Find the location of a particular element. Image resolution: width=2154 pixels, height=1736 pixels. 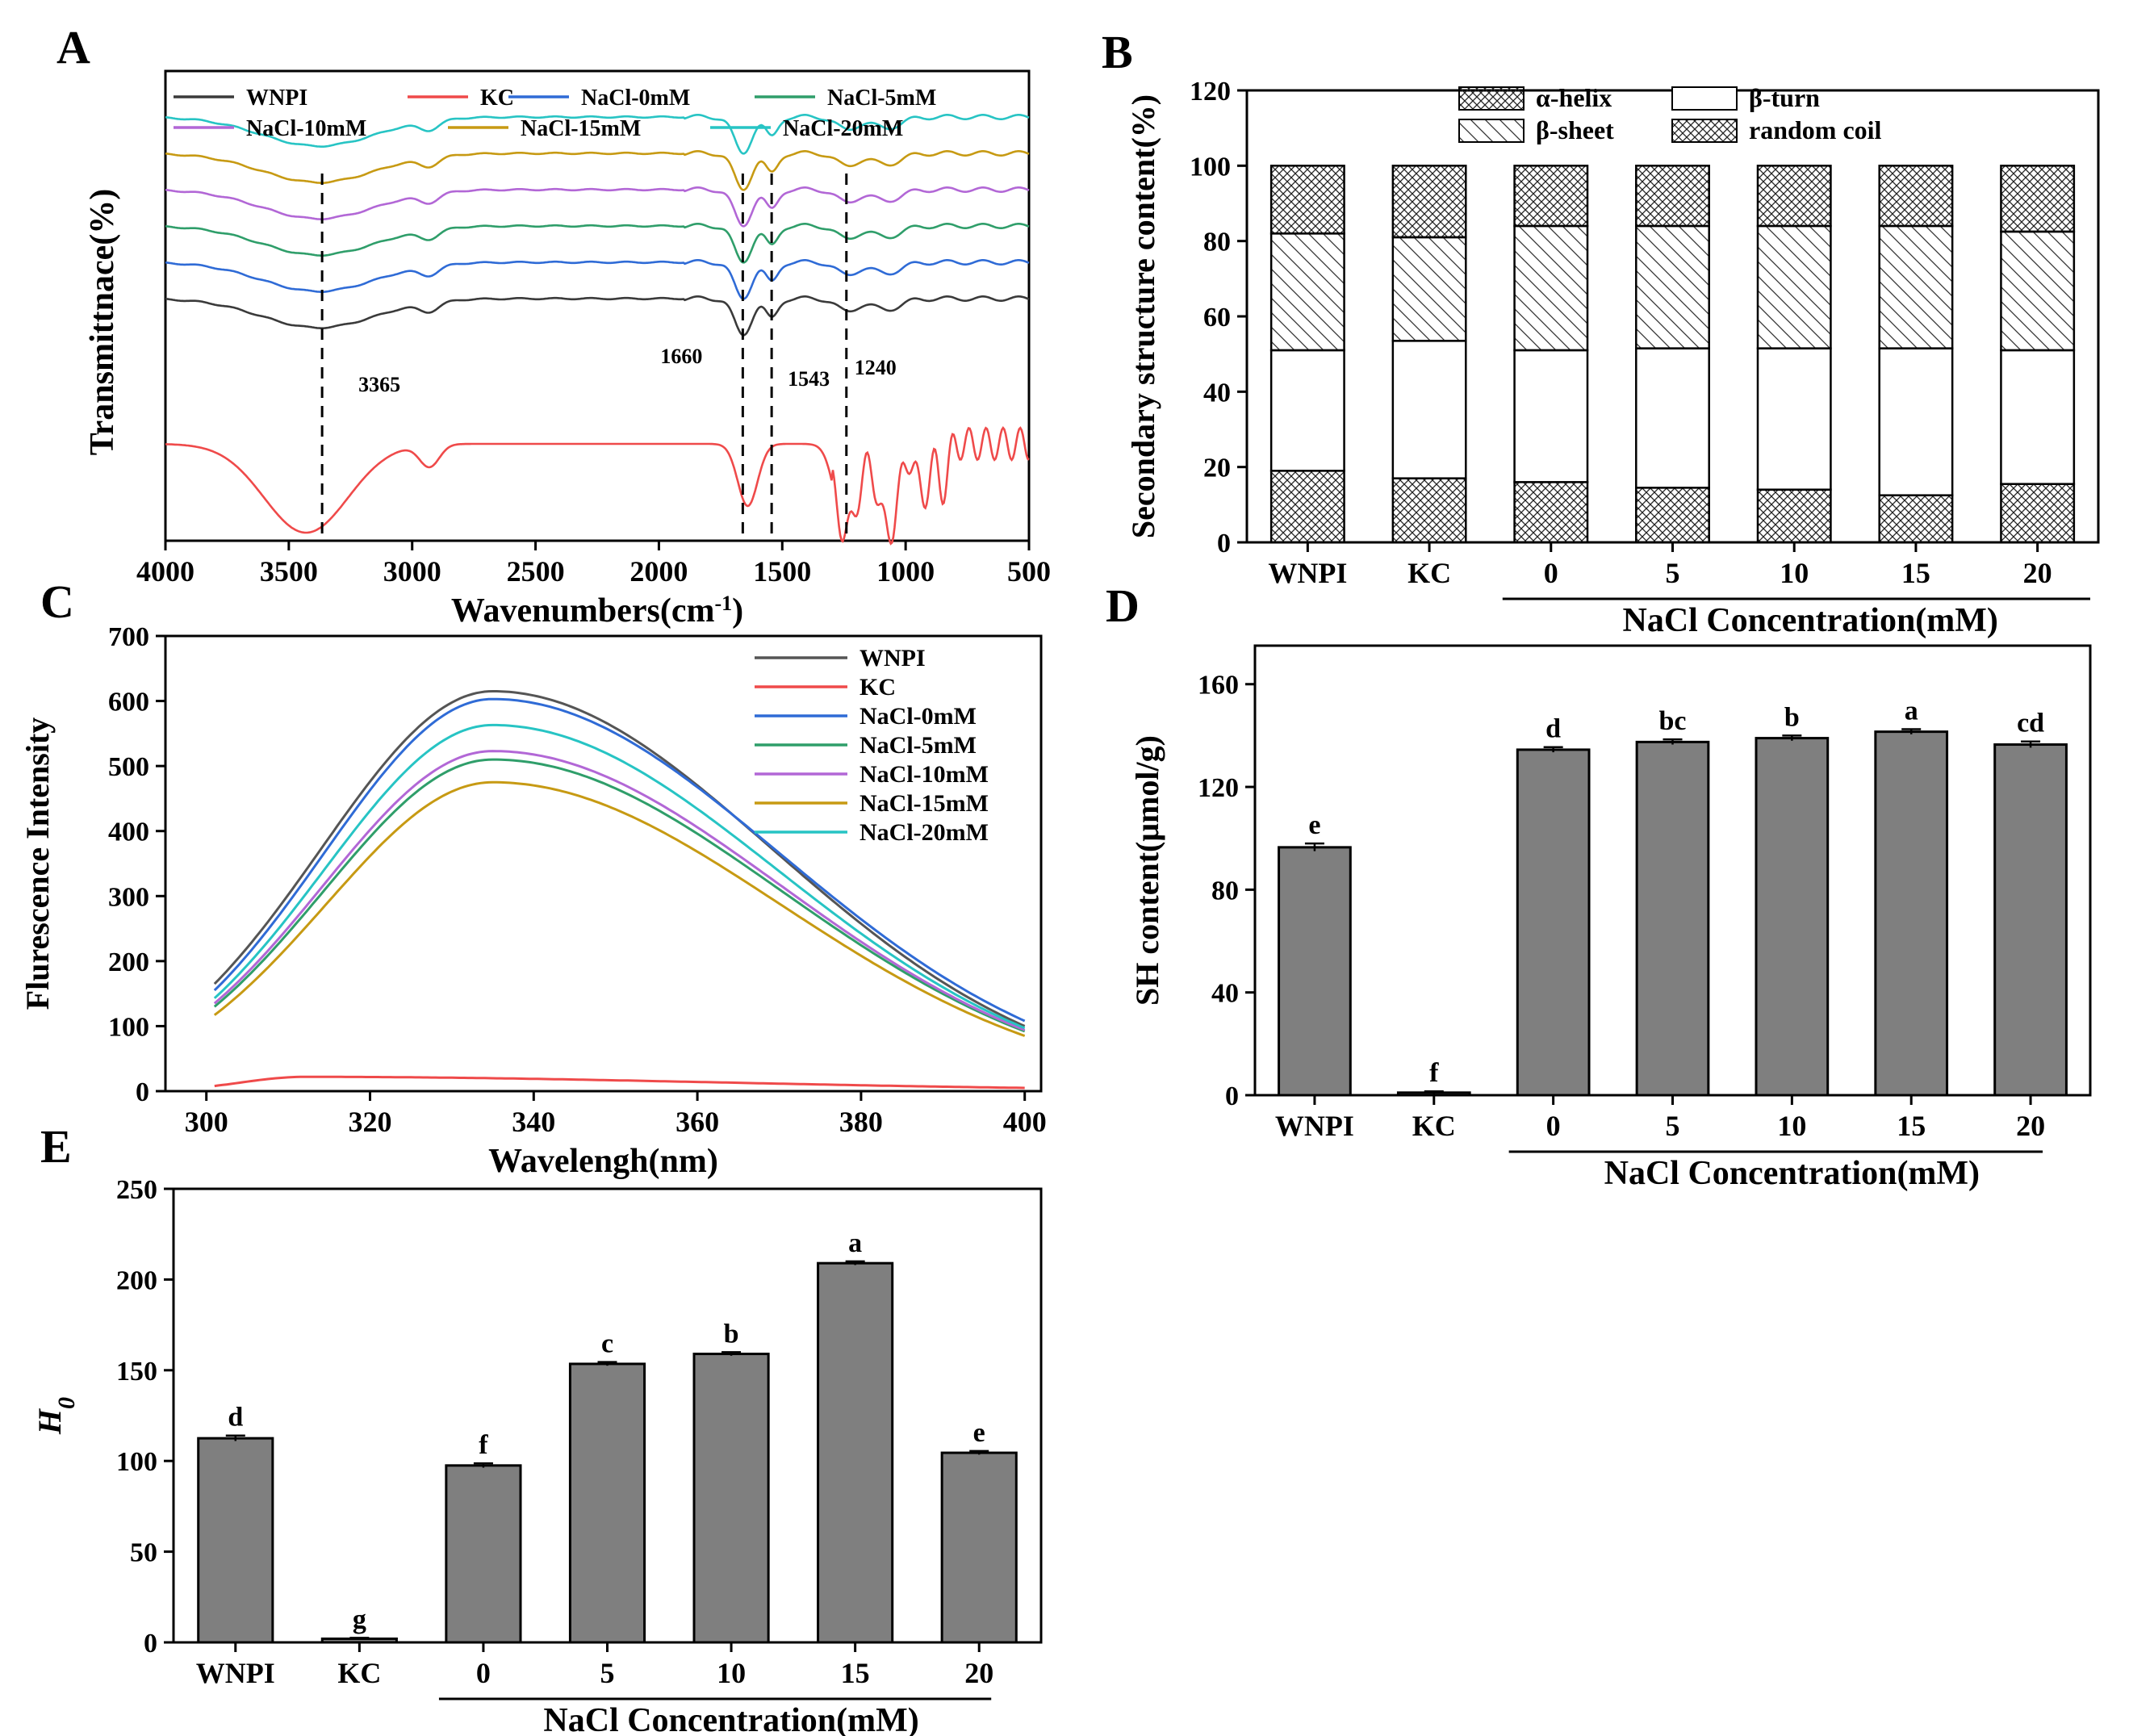

y-tick-label: 50 is located at coordinates (143, 1553).